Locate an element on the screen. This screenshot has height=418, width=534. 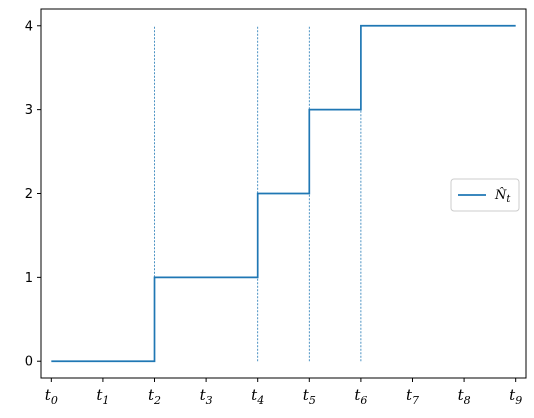
x-axis: t0 t1 t2 t3 t4 t5 t6 t7 t8 t9 is located at coordinates (283, 392).